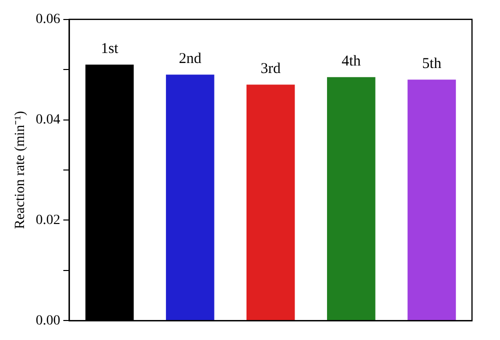 The height and width of the screenshot is (340, 500). Describe the element at coordinates (432, 64) in the screenshot. I see `x-tick-label: 5th` at that location.